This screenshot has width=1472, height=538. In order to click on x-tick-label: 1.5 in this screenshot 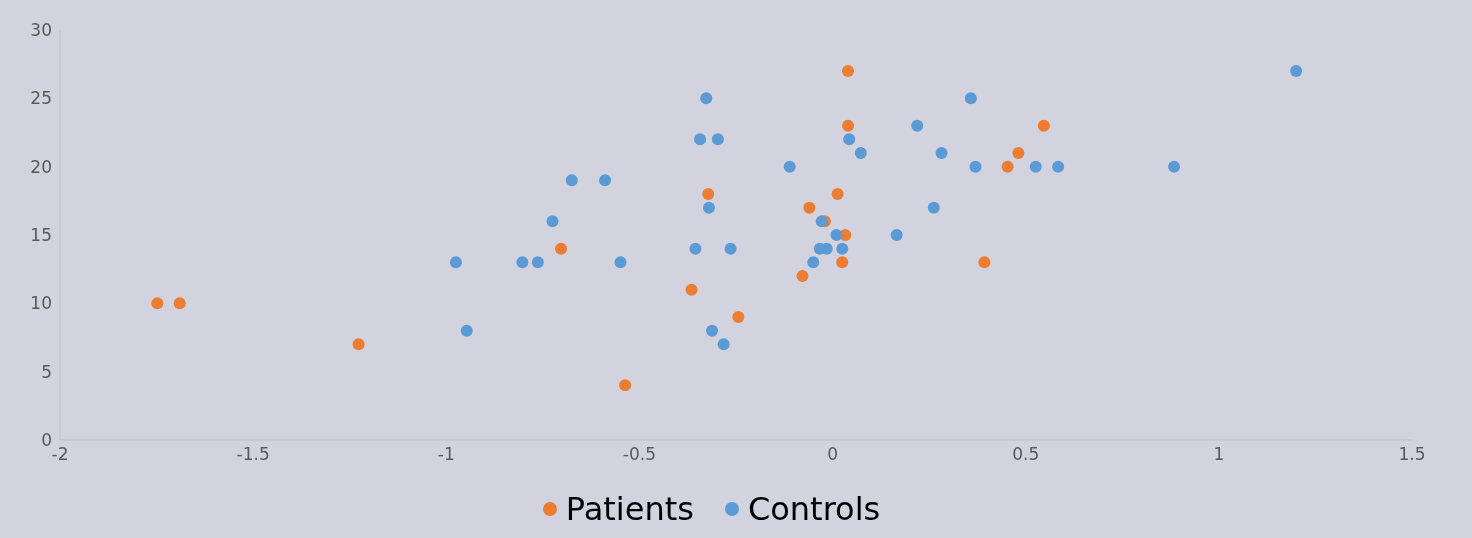, I will do `click(1412, 454)`.